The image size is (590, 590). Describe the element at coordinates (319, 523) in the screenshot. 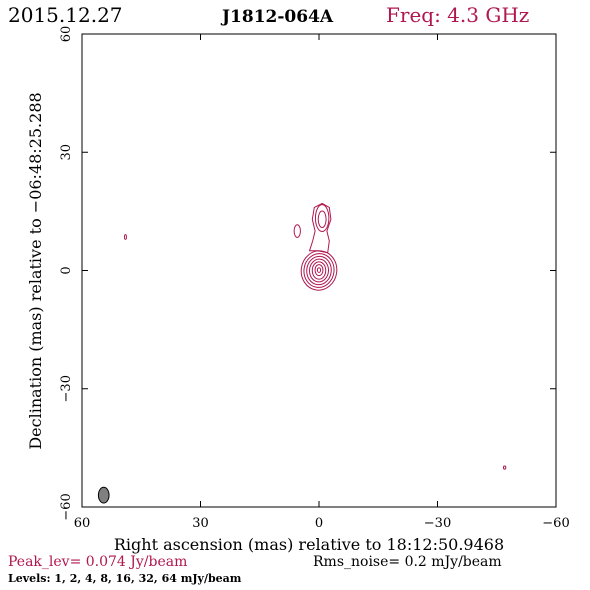

I see `x-tick-label: 0` at that location.